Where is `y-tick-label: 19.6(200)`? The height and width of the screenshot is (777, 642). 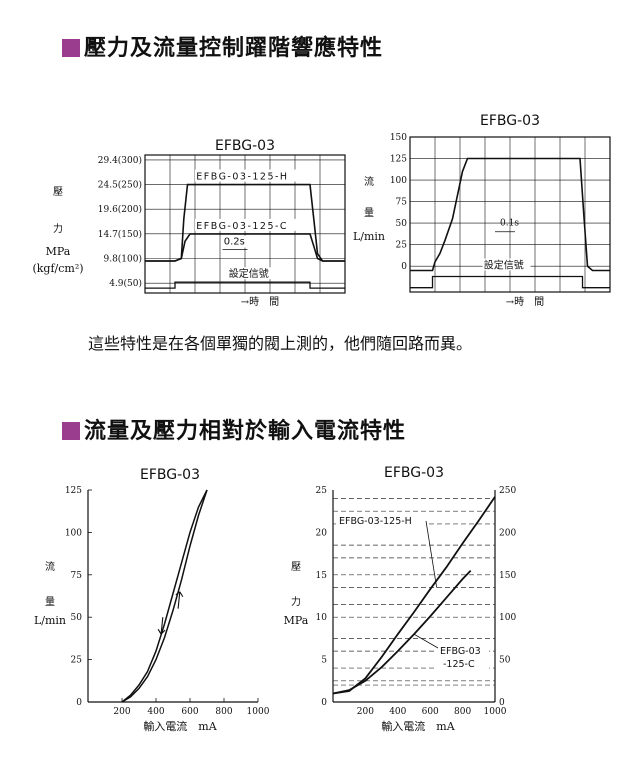 y-tick-label: 19.6(200) is located at coordinates (120, 209).